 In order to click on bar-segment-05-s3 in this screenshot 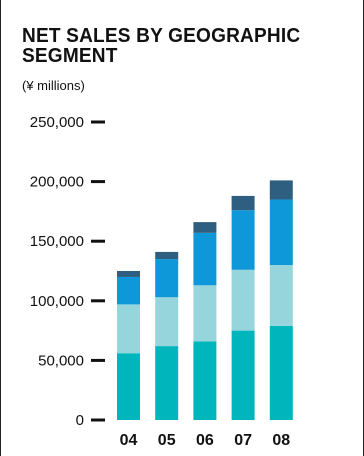, I will do `click(167, 278)`.